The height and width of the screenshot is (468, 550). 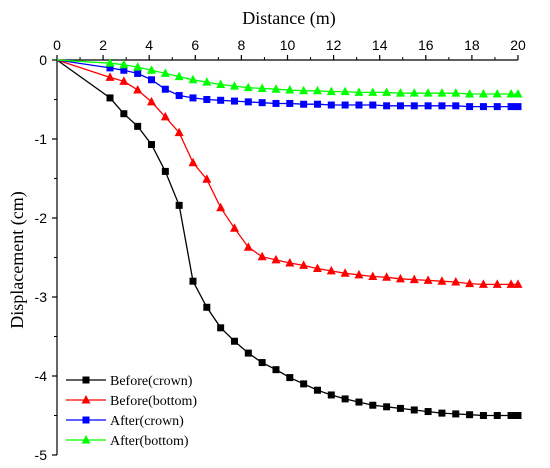 What do you see at coordinates (288, 18) in the screenshot?
I see `x-axis-title: Distance (m)` at bounding box center [288, 18].